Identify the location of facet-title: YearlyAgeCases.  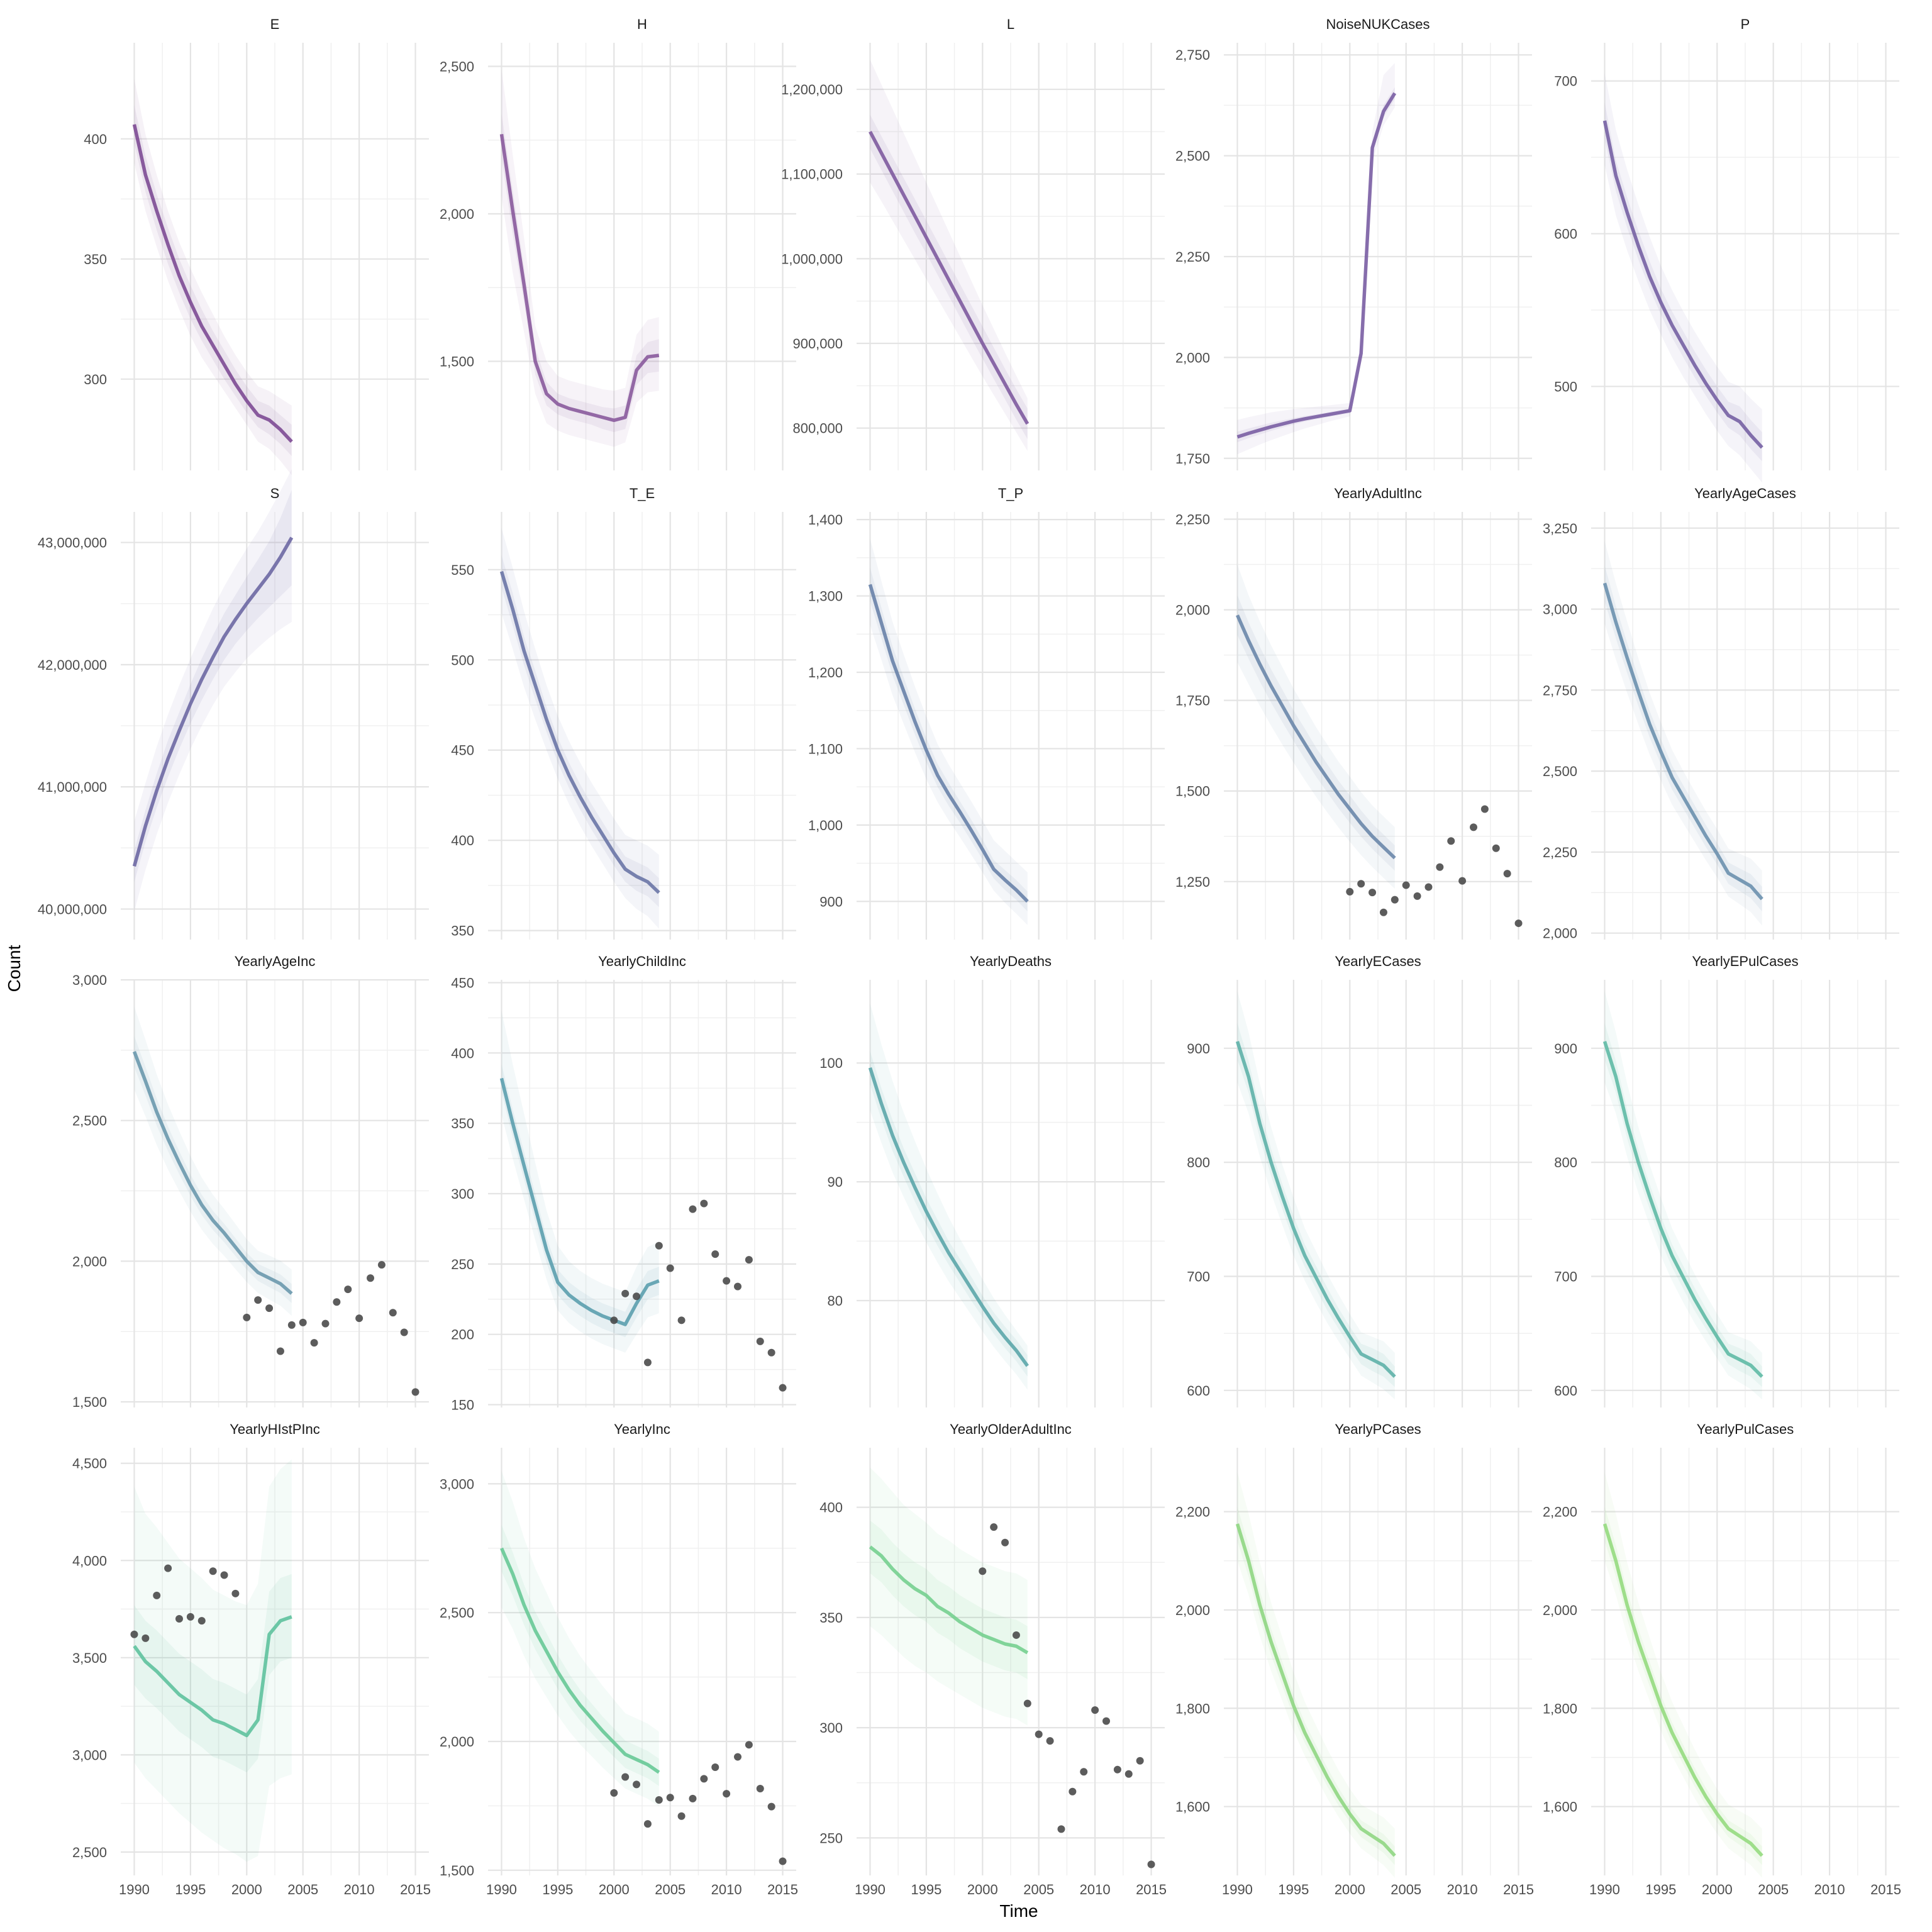
(1745, 493).